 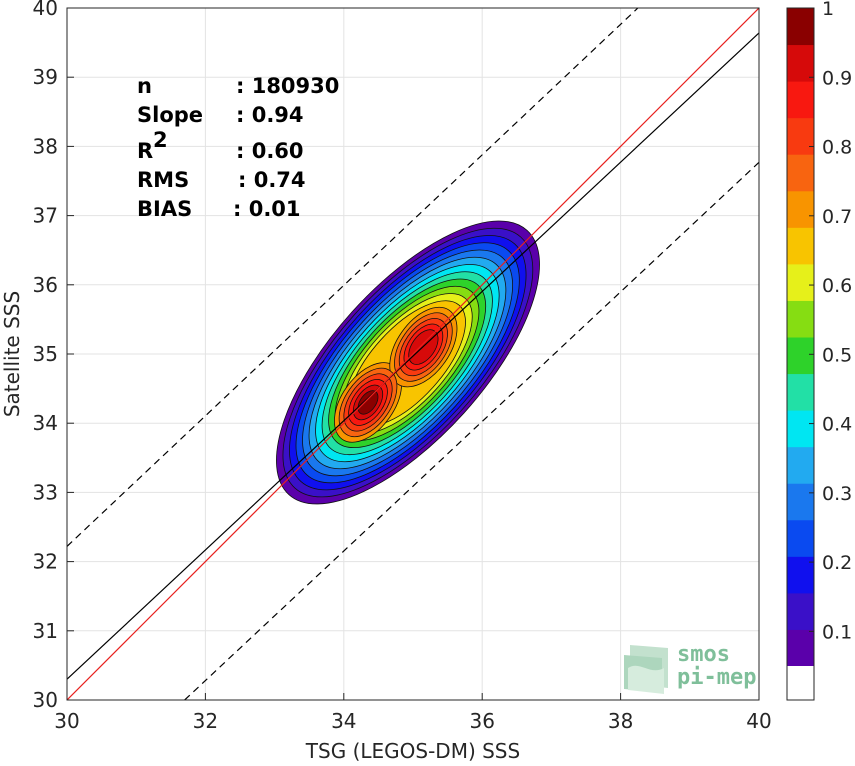 What do you see at coordinates (412, 751) in the screenshot?
I see `x-axis-label: TSG (LEGOS-DM) SSS` at bounding box center [412, 751].